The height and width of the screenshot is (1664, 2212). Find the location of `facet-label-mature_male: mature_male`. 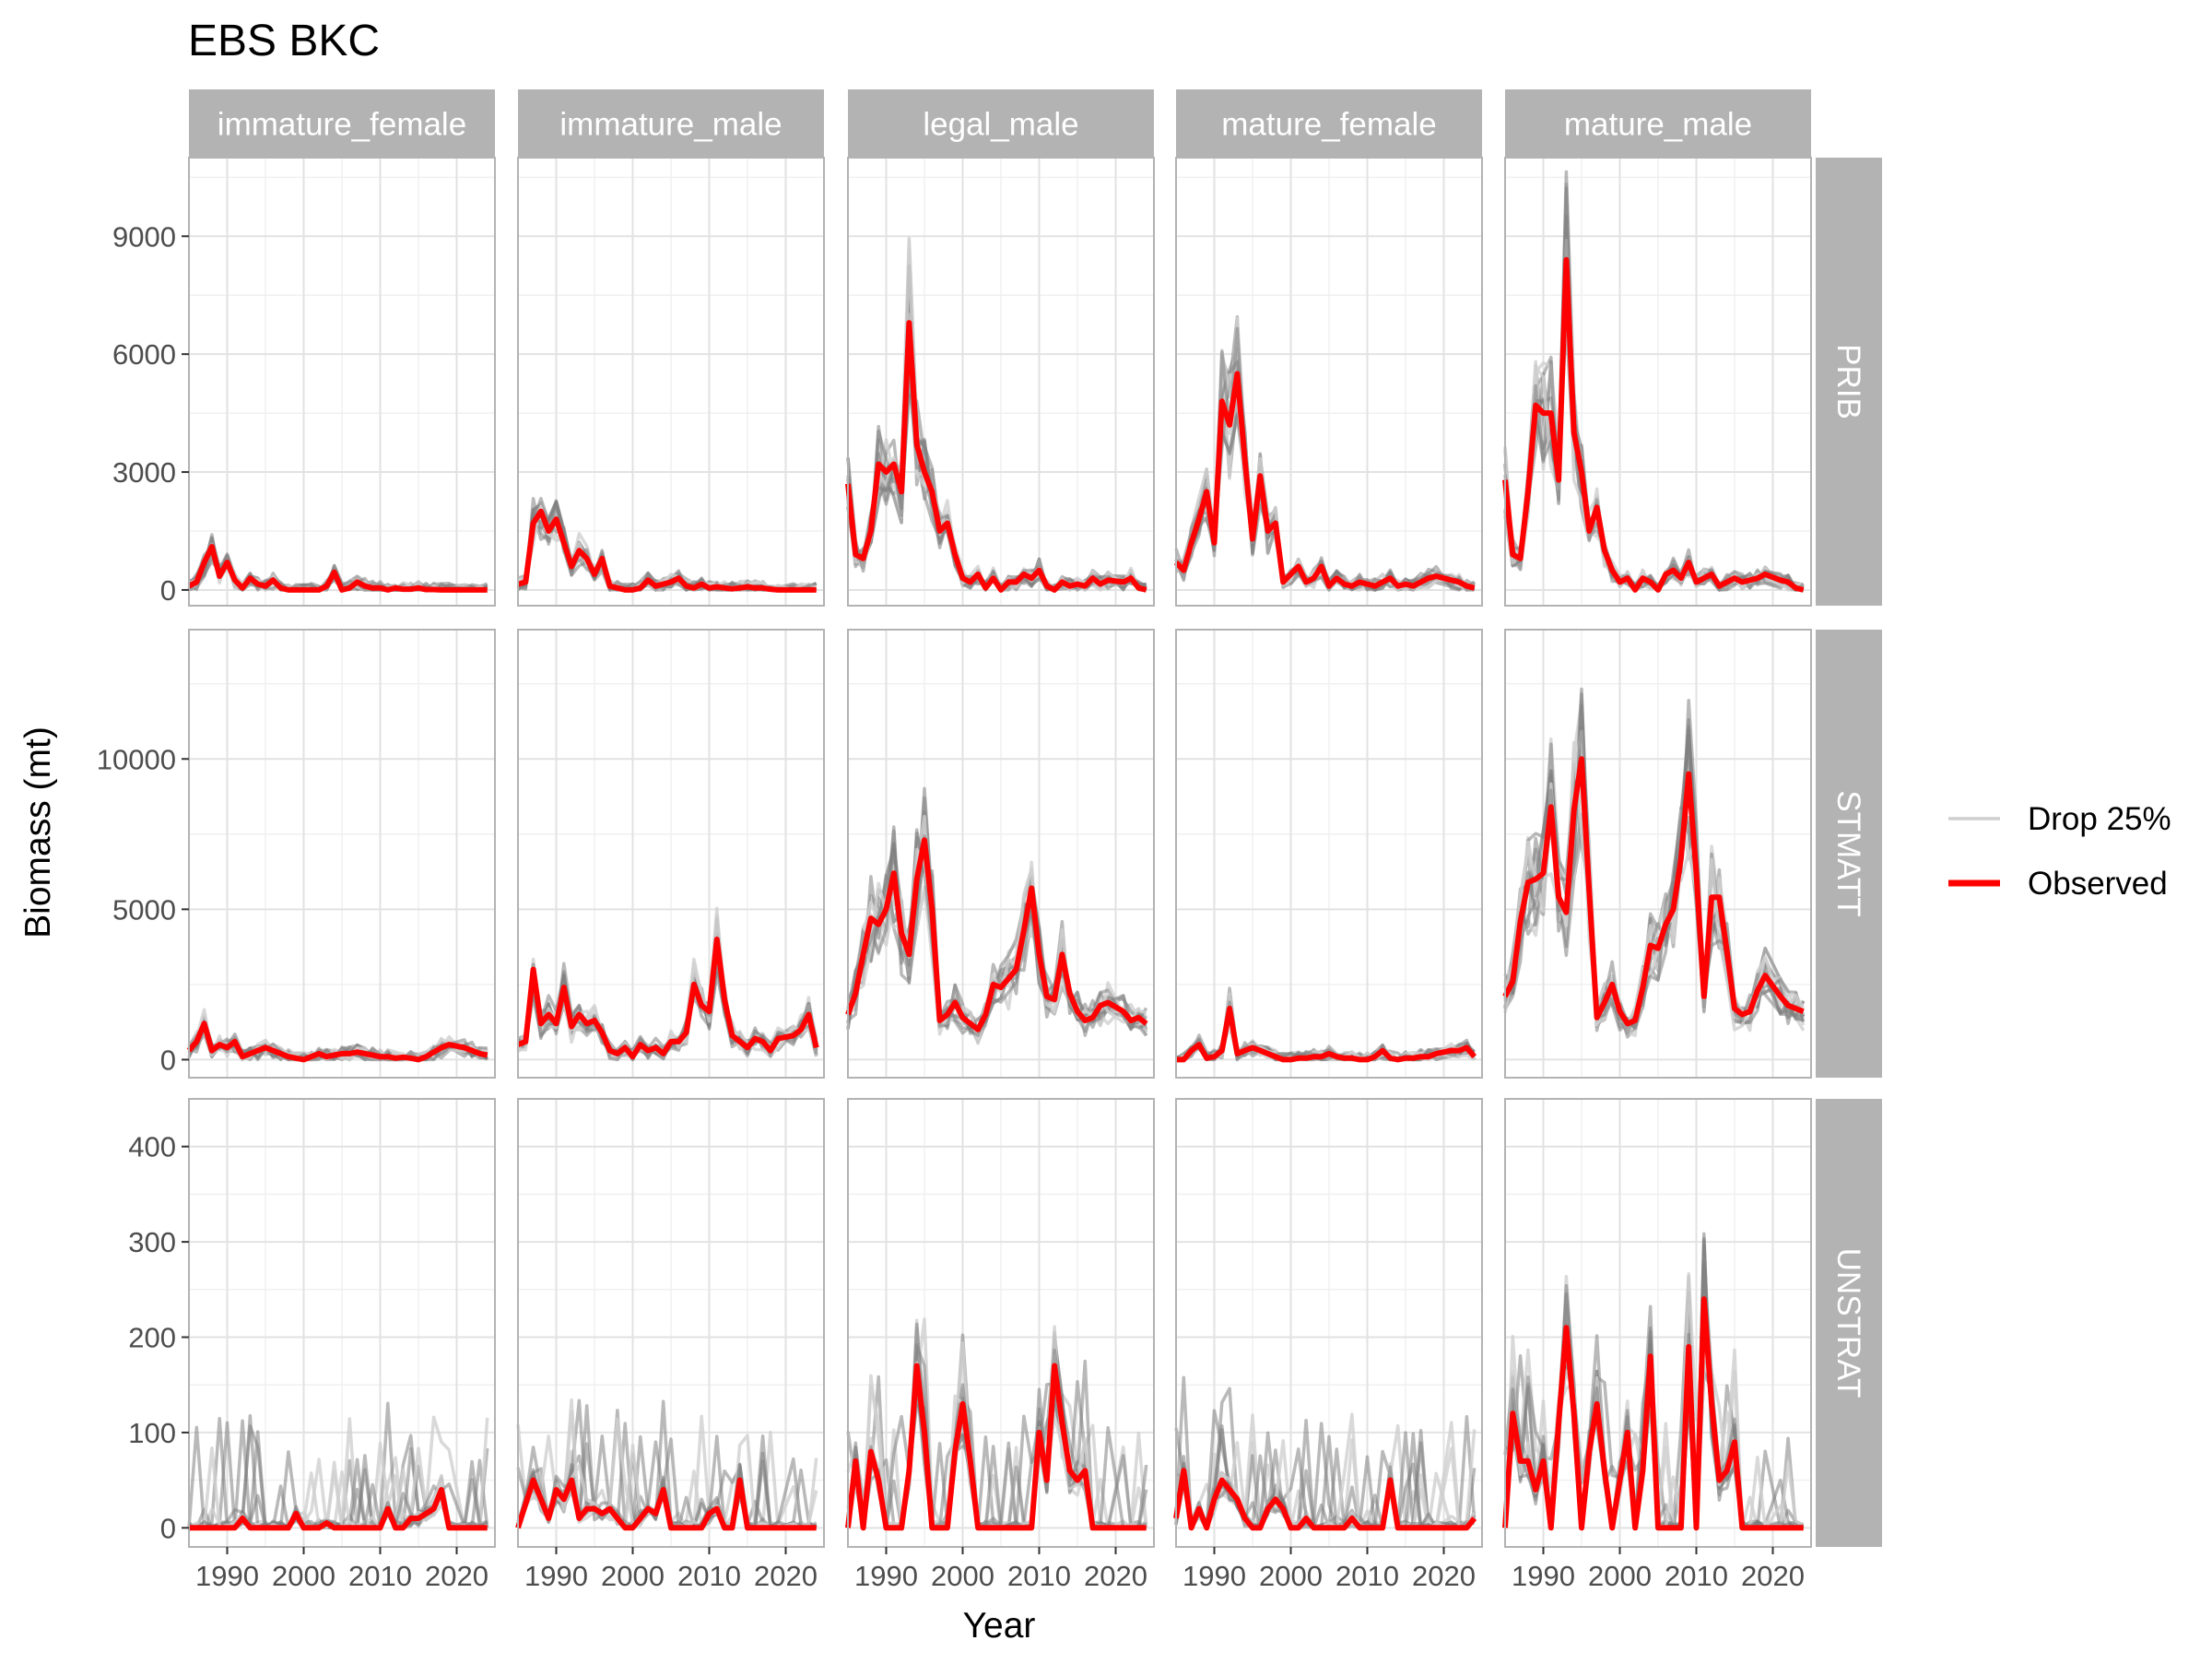

facet-label-mature_male: mature_male is located at coordinates (1658, 125).